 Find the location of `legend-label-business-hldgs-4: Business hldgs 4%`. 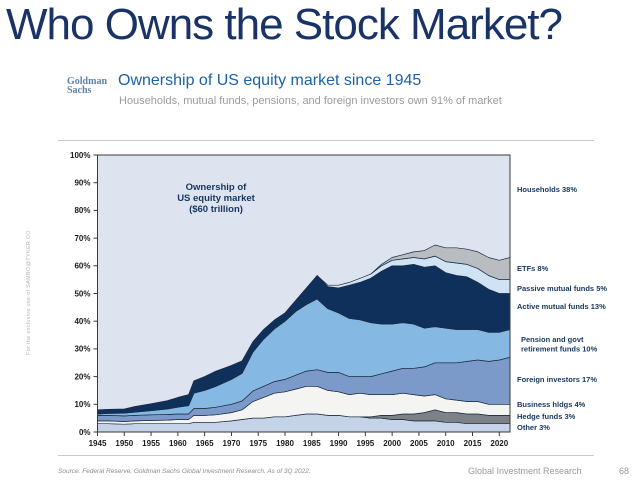

legend-label-business-hldgs-4: Business hldgs 4% is located at coordinates (551, 404).